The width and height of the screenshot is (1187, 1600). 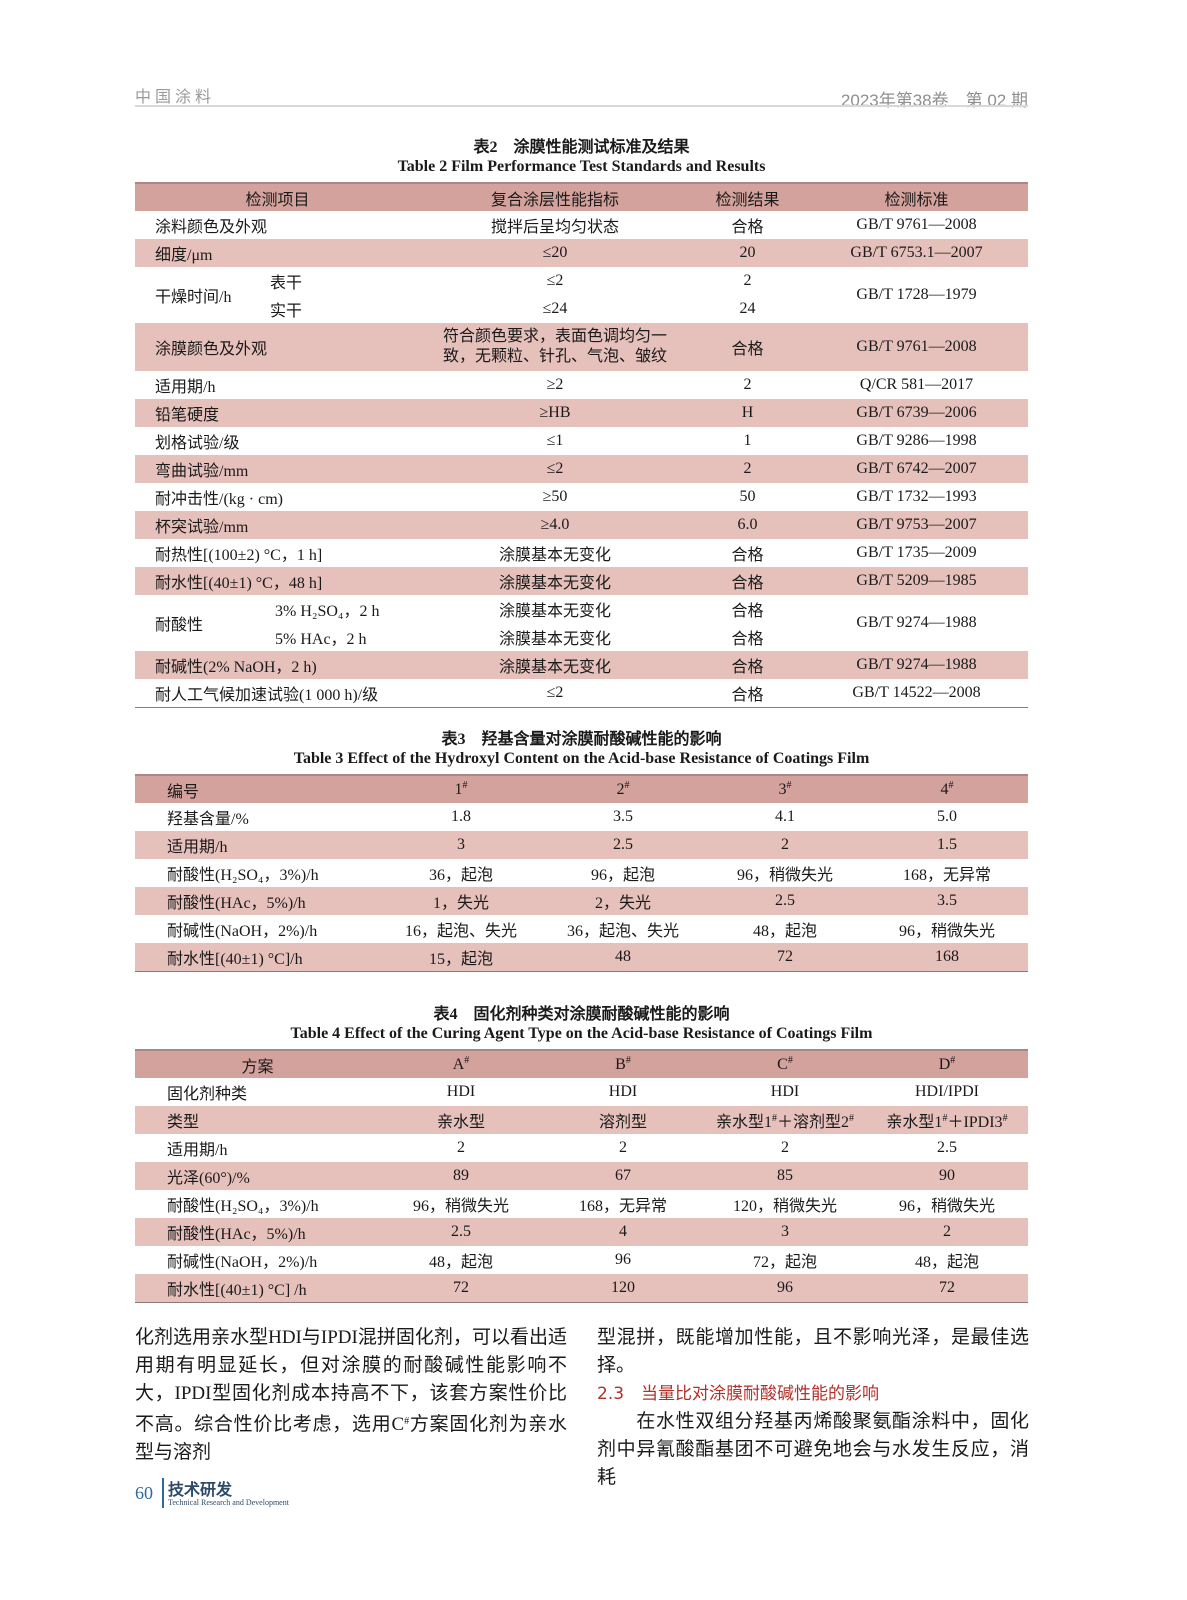 What do you see at coordinates (555, 496) in the screenshot?
I see `spec-cell: ≥50` at bounding box center [555, 496].